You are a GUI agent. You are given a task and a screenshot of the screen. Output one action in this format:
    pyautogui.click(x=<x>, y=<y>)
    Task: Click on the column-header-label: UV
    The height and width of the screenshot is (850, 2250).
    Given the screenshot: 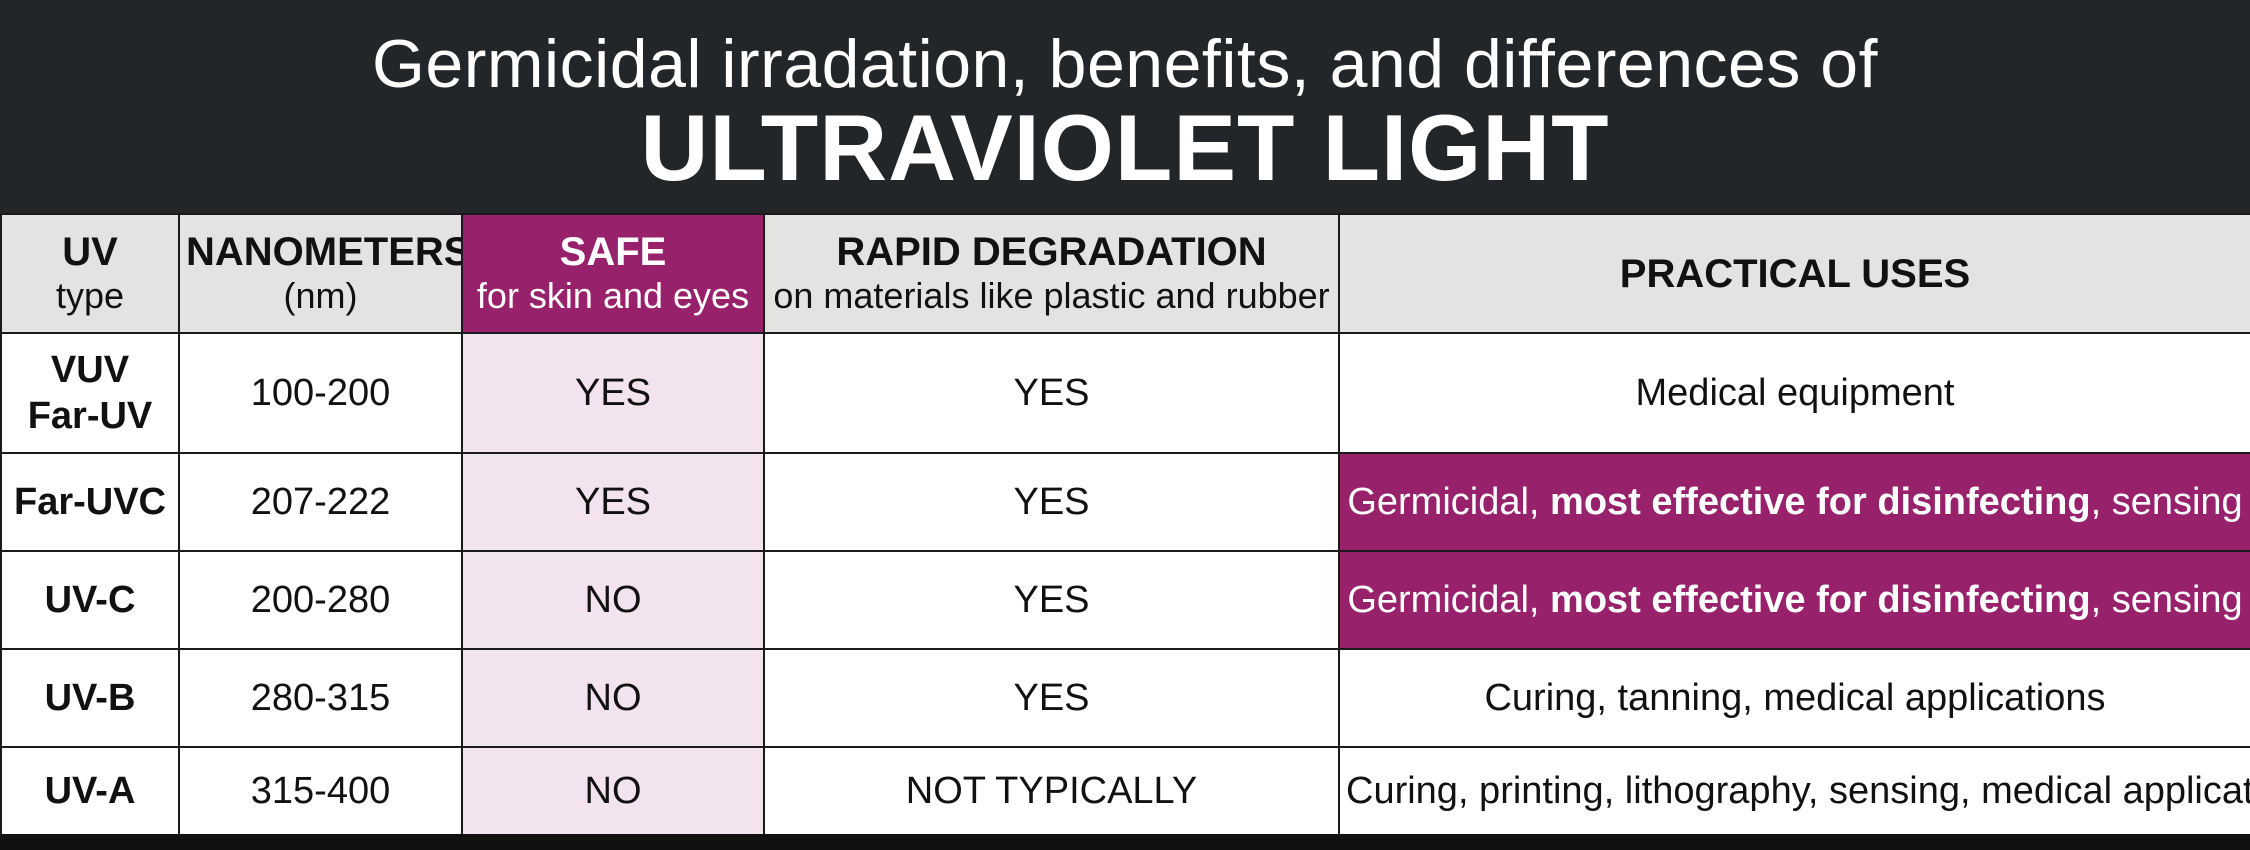 What is the action you would take?
    pyautogui.click(x=90, y=251)
    